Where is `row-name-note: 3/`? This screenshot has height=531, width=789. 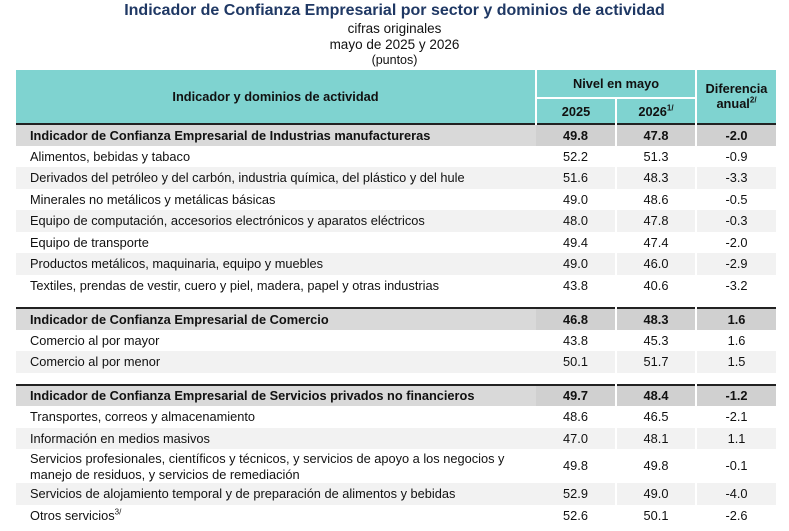 row-name-note: 3/ is located at coordinates (118, 512).